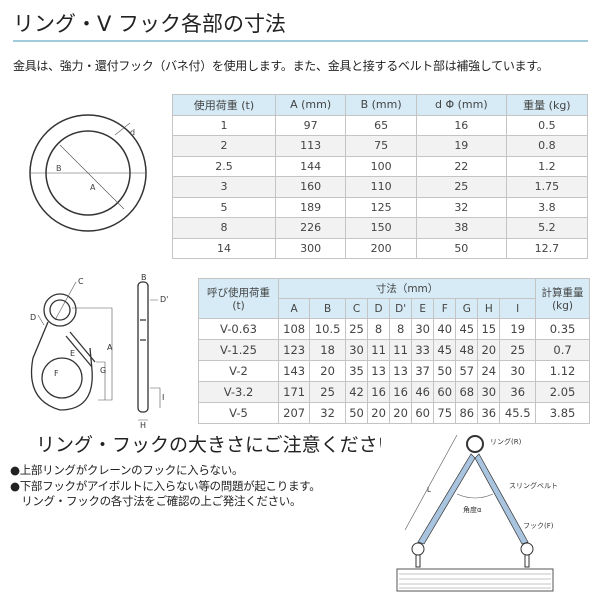  I want to click on table-cell: 5, so click(224, 207).